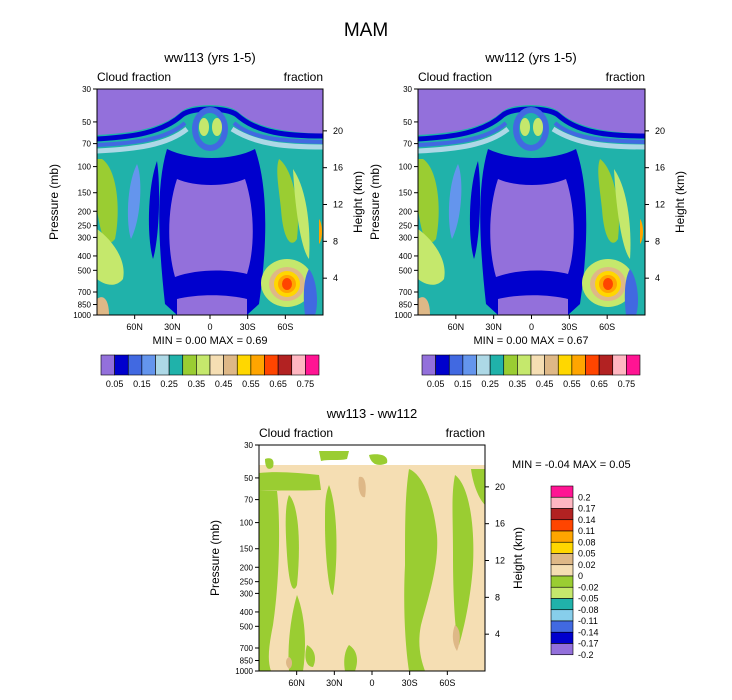  Describe the element at coordinates (204, 127) in the screenshot. I see `anvil-green-l` at that location.